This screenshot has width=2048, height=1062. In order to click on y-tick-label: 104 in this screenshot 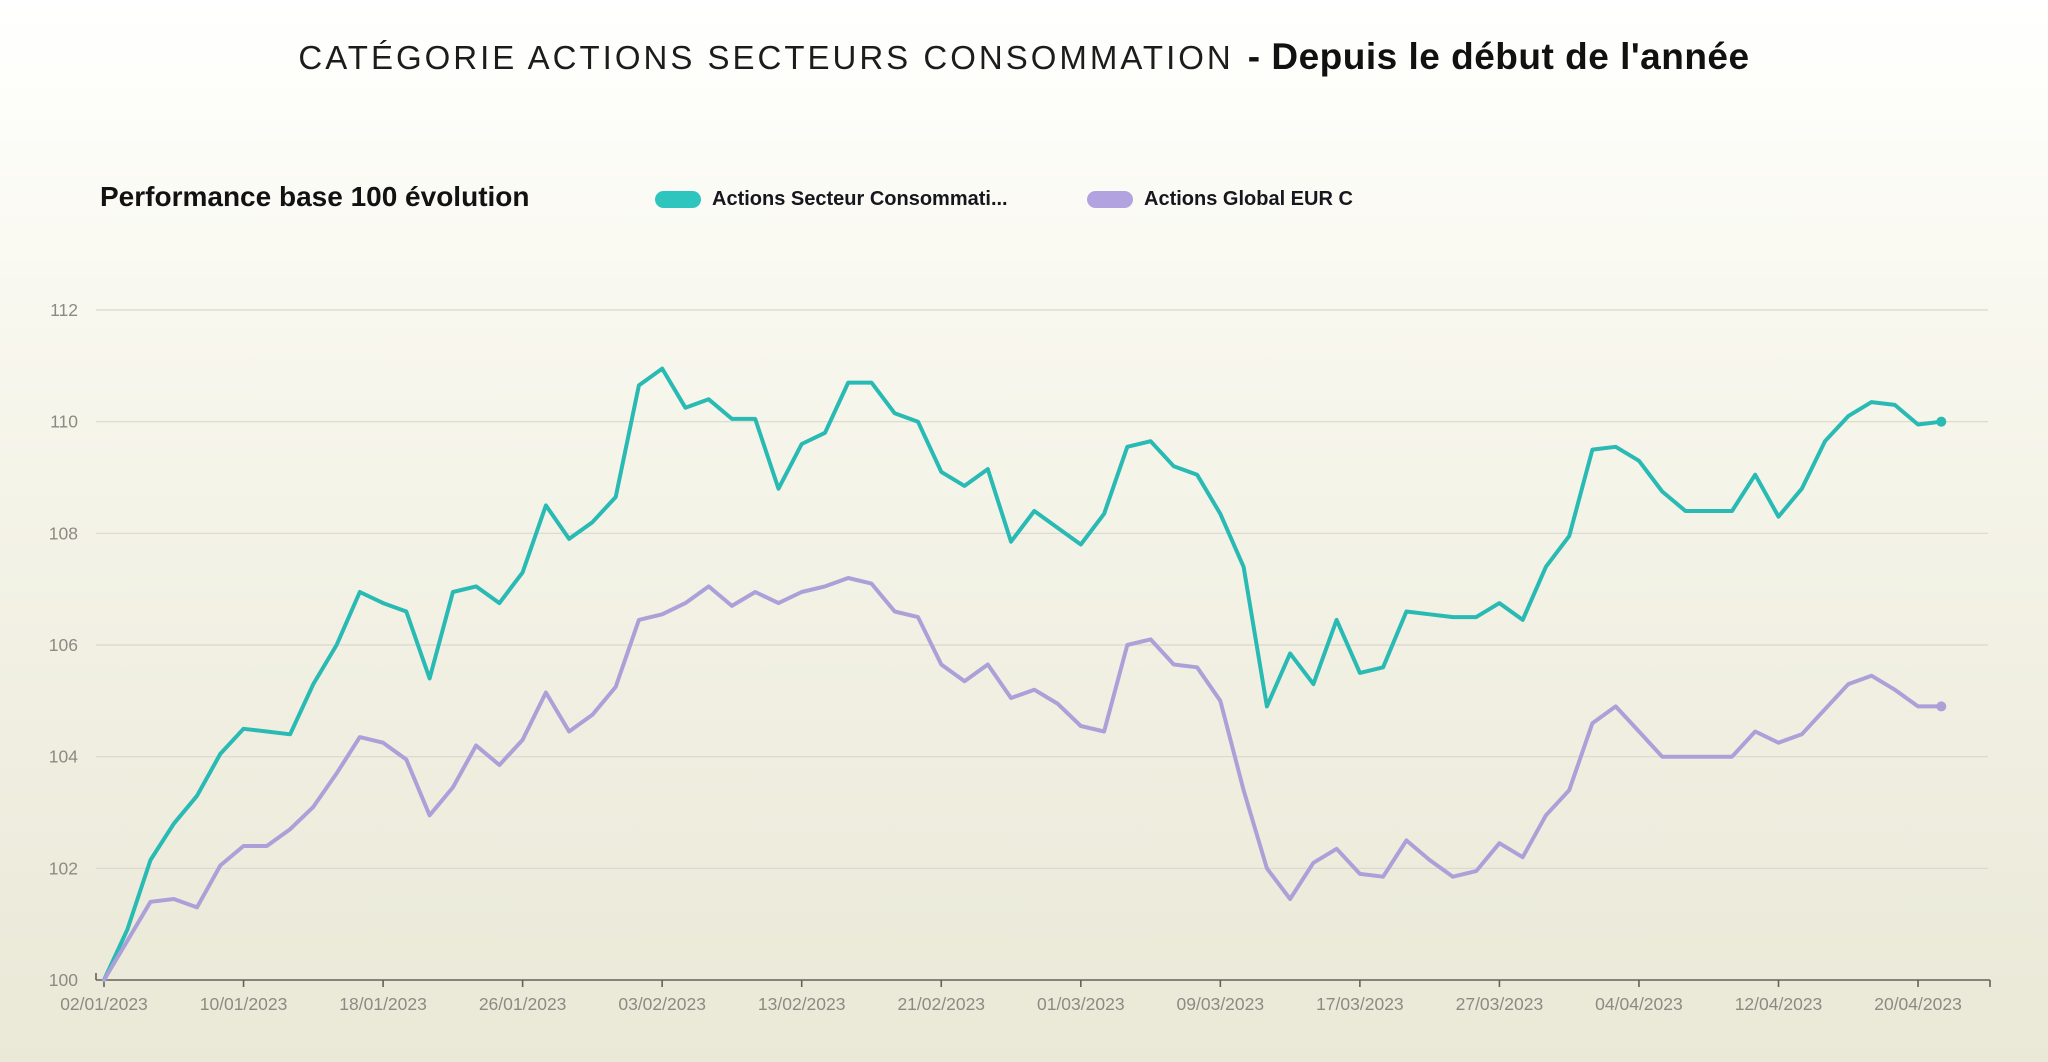, I will do `click(63, 757)`.